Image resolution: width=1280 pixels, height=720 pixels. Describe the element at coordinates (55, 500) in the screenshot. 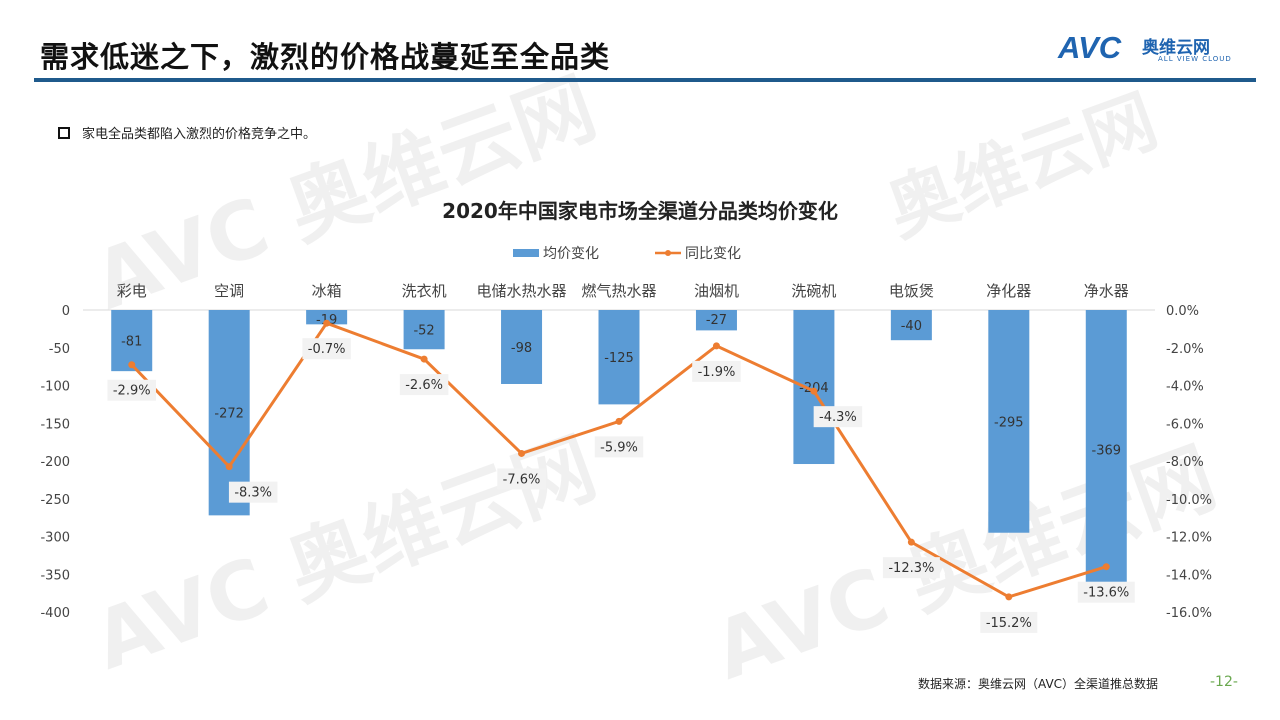

I see `left-tick-label: -250` at that location.